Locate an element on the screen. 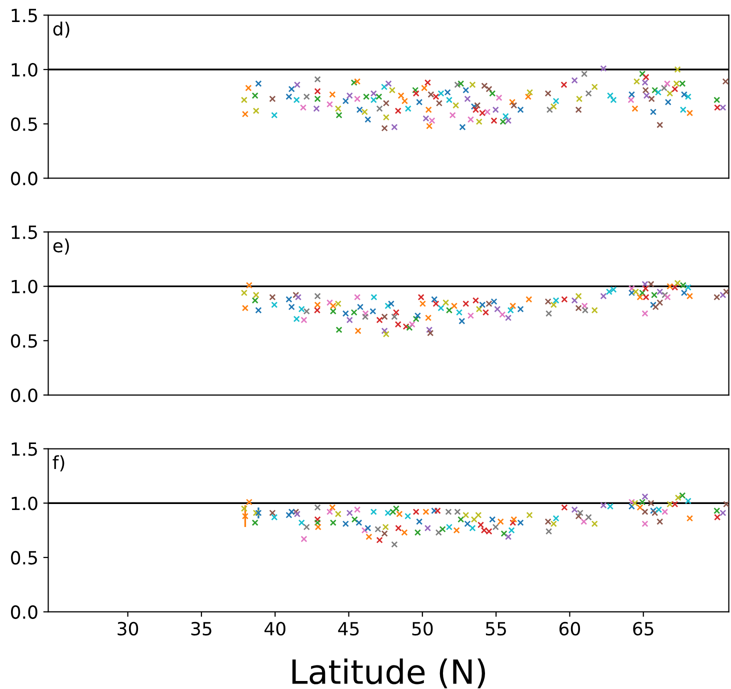 Image resolution: width=731 pixels, height=689 pixels. annotation: f) is located at coordinates (58, 463).